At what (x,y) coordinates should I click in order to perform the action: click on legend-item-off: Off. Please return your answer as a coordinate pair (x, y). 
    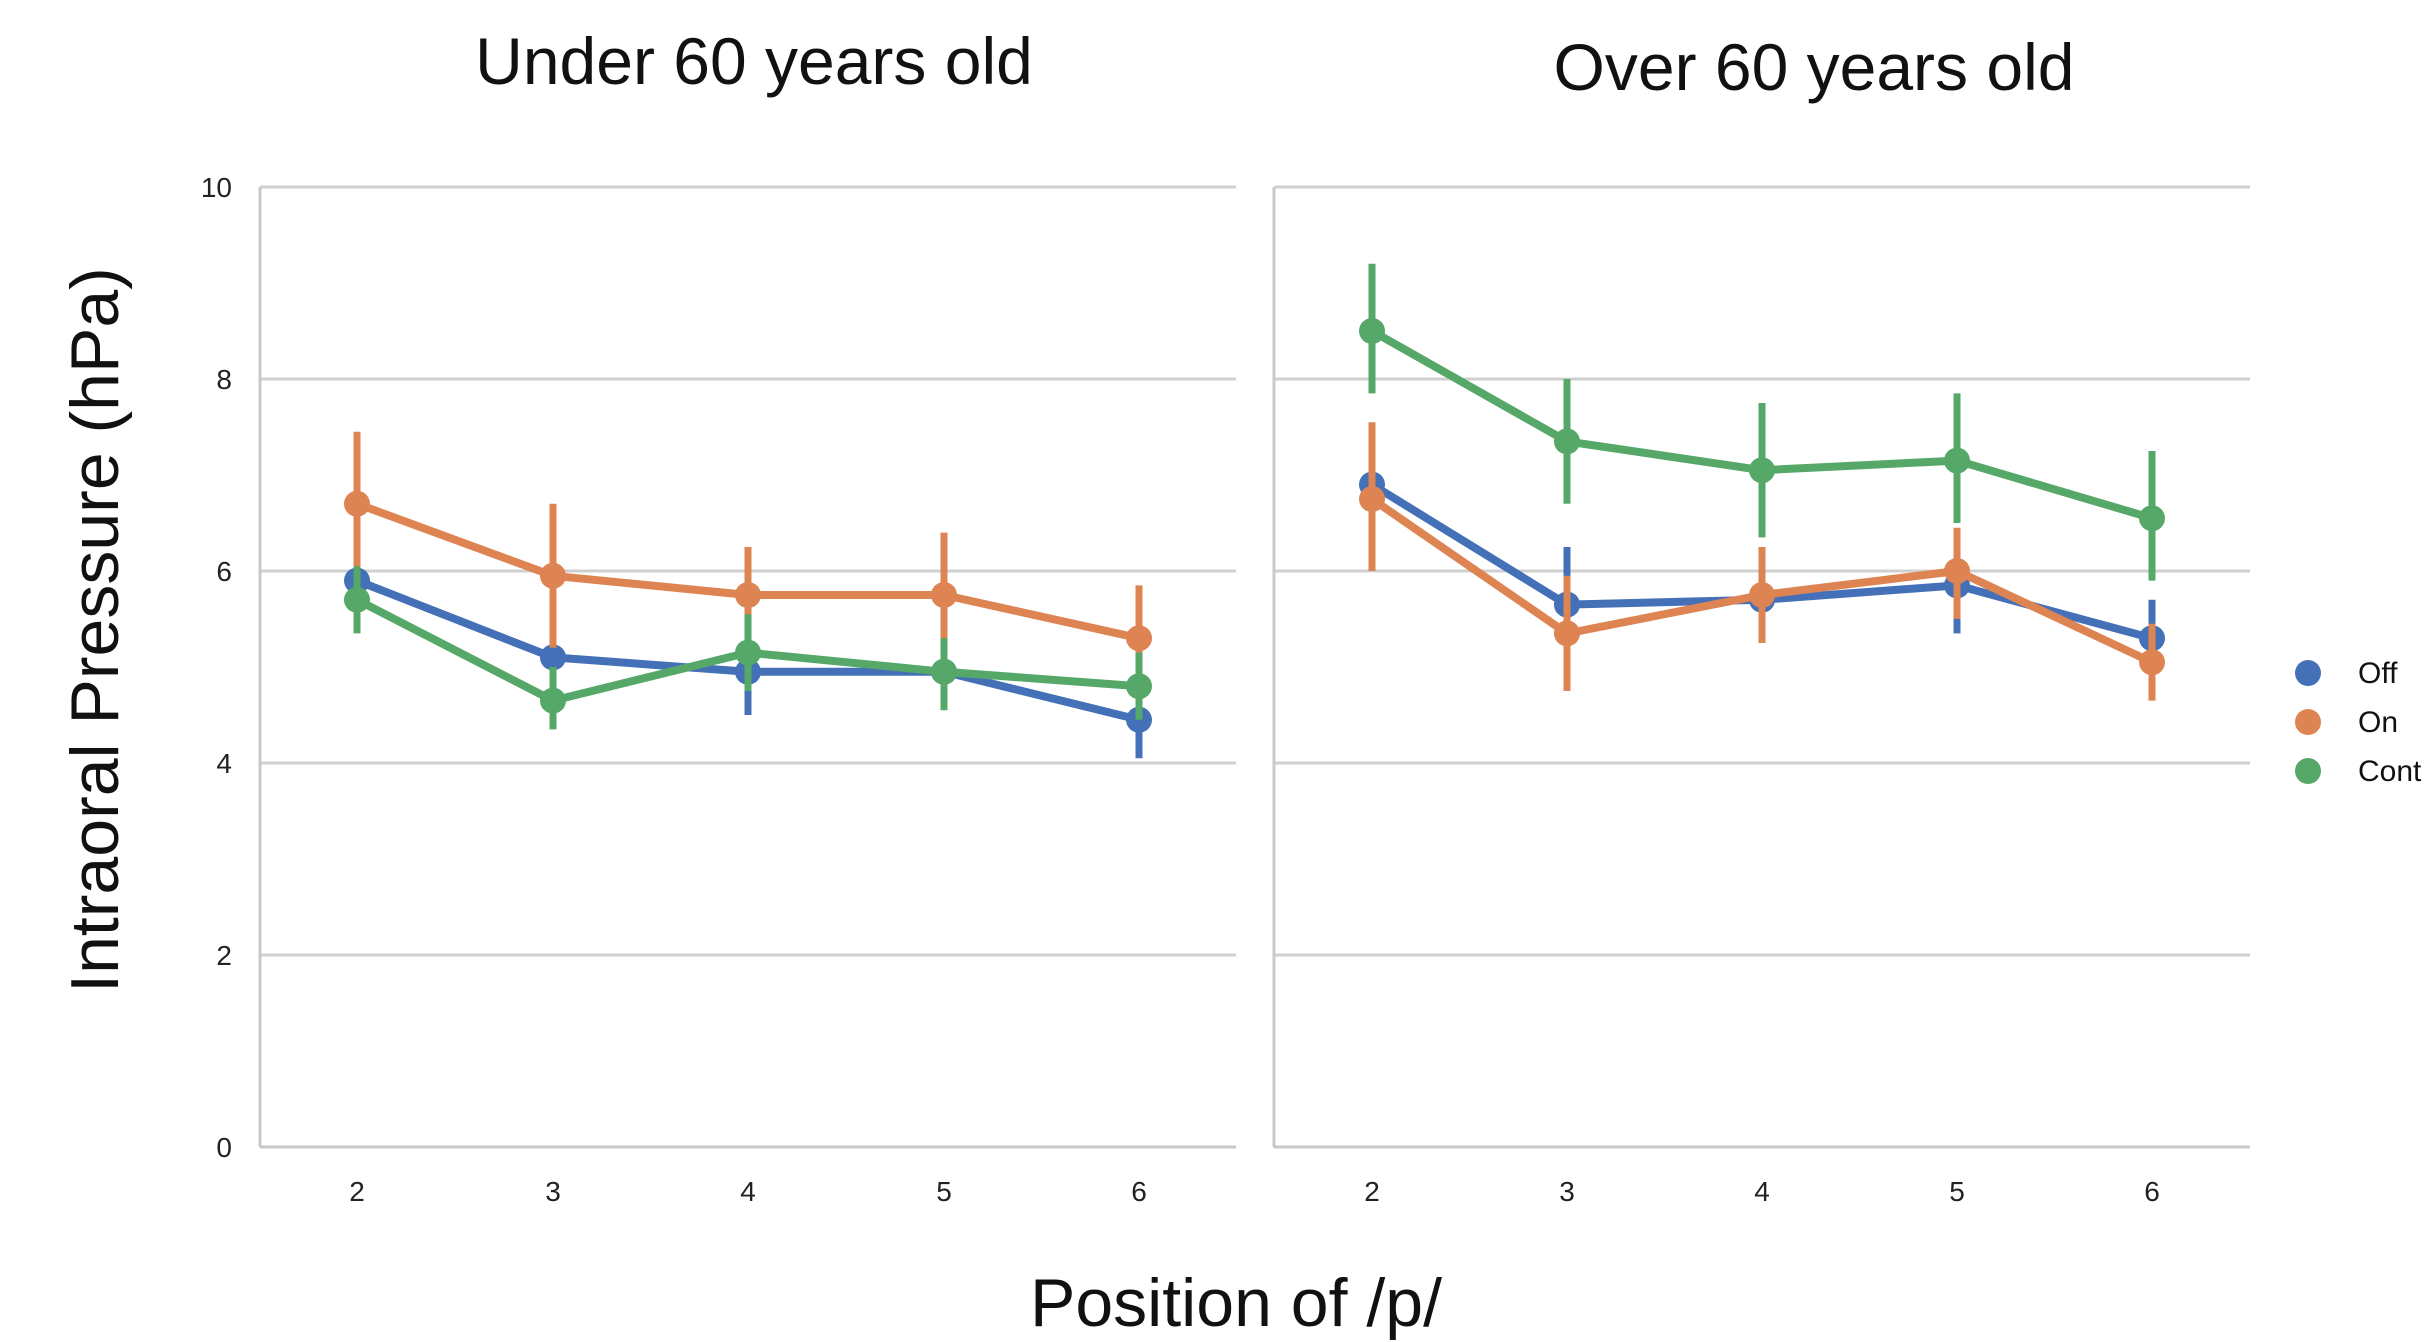
    Looking at the image, I should click on (2346, 673).